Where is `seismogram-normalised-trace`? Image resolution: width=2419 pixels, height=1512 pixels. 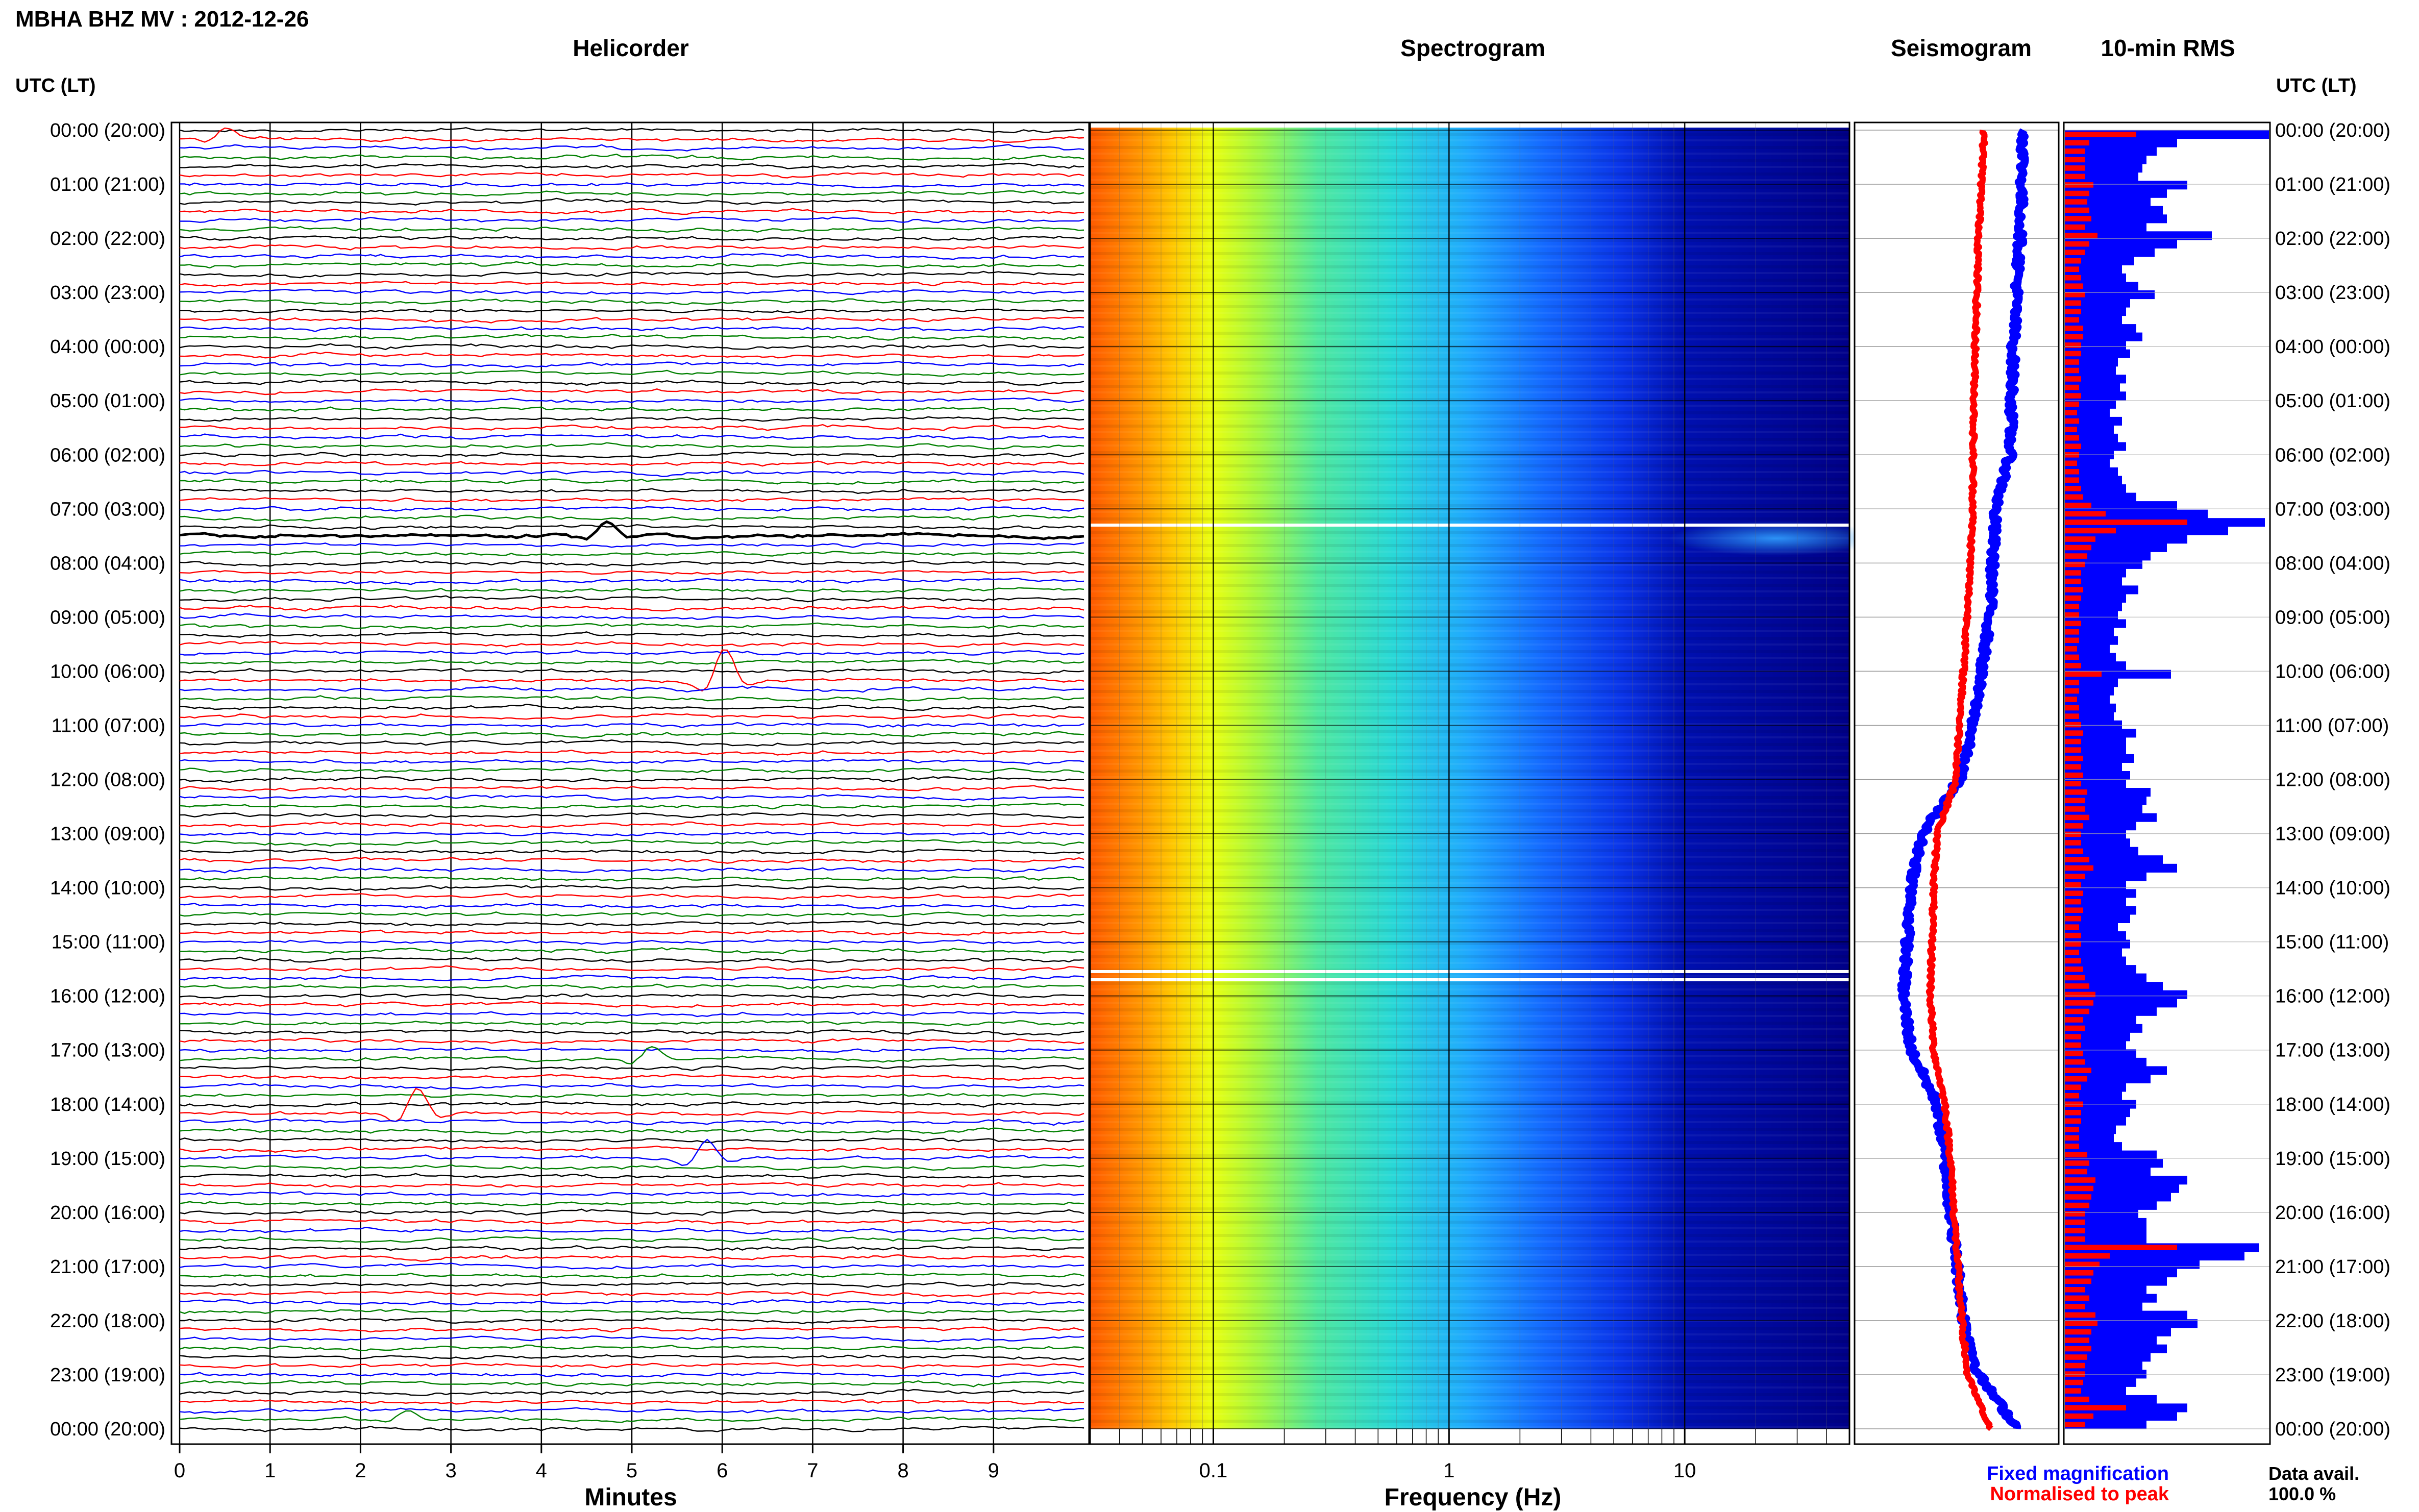 seismogram-normalised-trace is located at coordinates (1959, 780).